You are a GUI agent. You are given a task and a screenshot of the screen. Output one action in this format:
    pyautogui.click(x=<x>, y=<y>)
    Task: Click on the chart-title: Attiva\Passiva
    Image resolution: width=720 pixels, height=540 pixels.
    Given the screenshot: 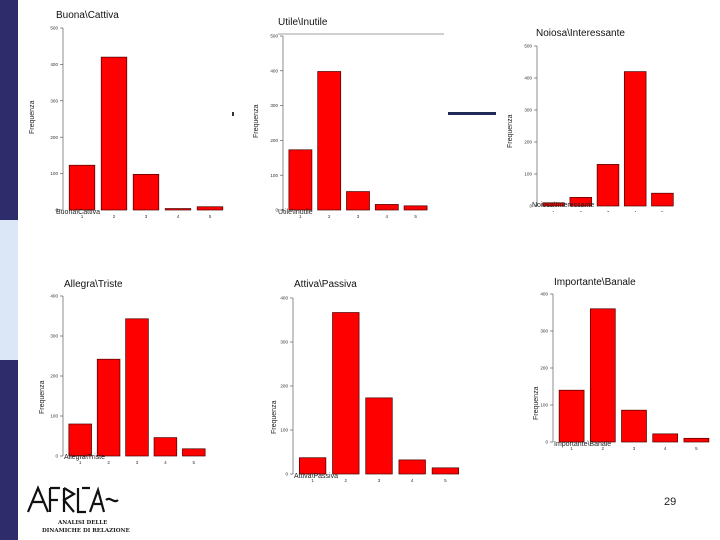 What is the action you would take?
    pyautogui.click(x=325, y=284)
    